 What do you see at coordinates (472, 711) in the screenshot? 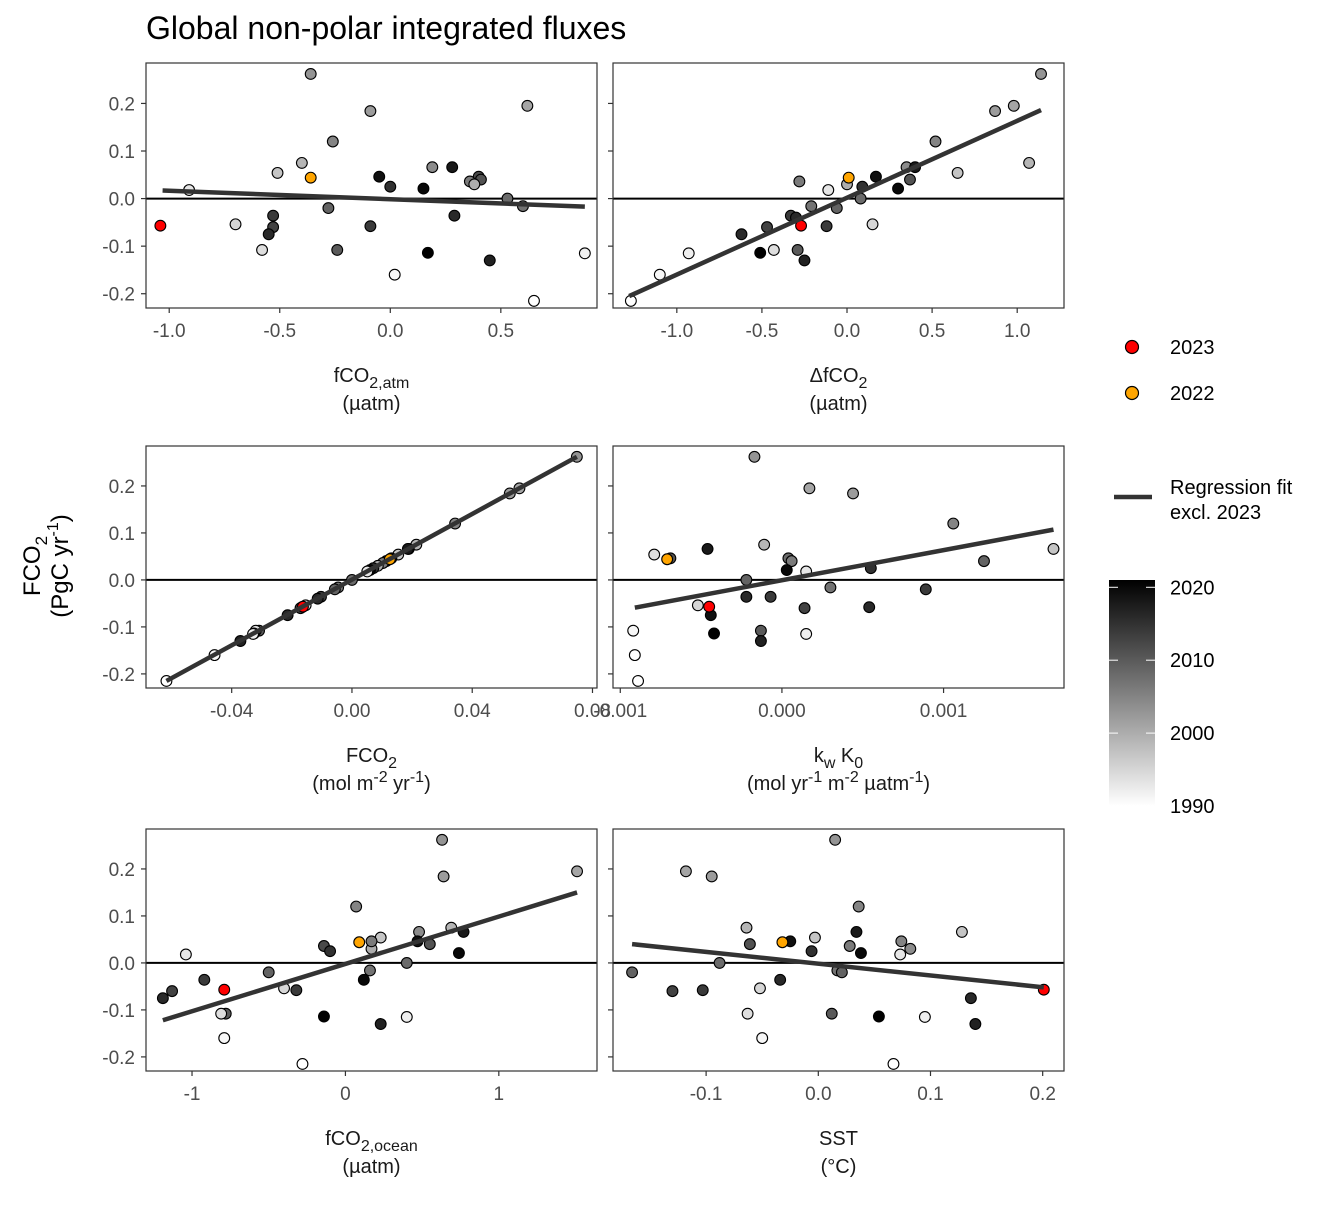
I see `x-tick-label: 0.04` at bounding box center [472, 711].